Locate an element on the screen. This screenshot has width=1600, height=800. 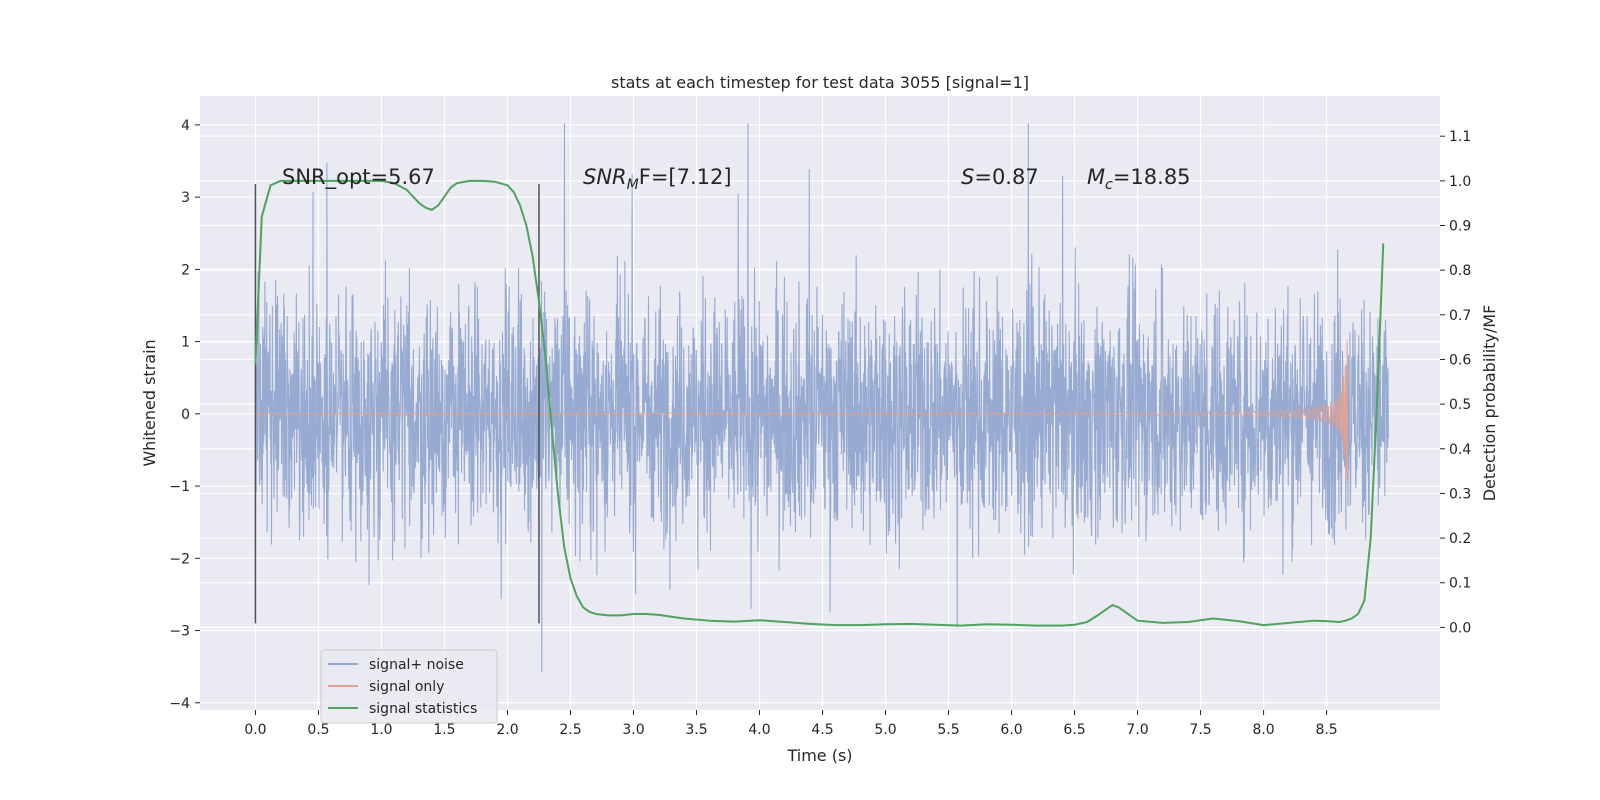
legend-label-signal: signal only is located at coordinates (406, 687).